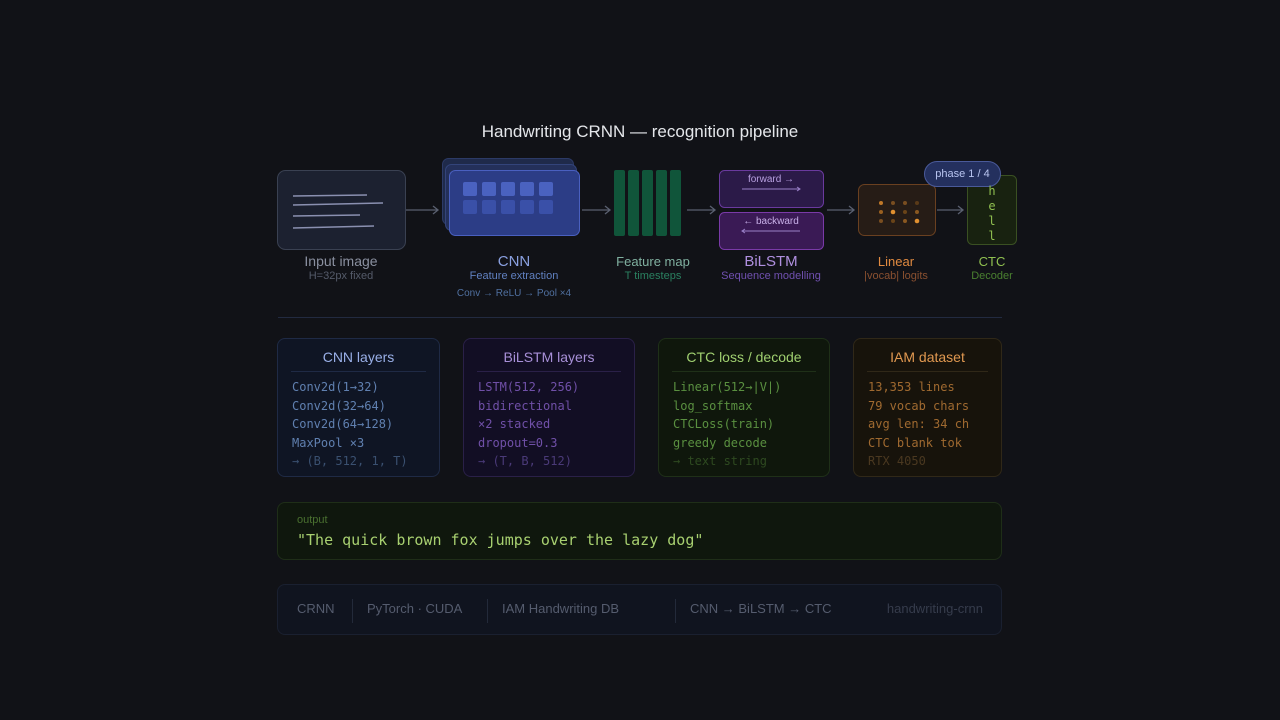 The image size is (1280, 720). Describe the element at coordinates (561, 608) in the screenshot. I see `footer-item: IAM Handwriting DB` at that location.